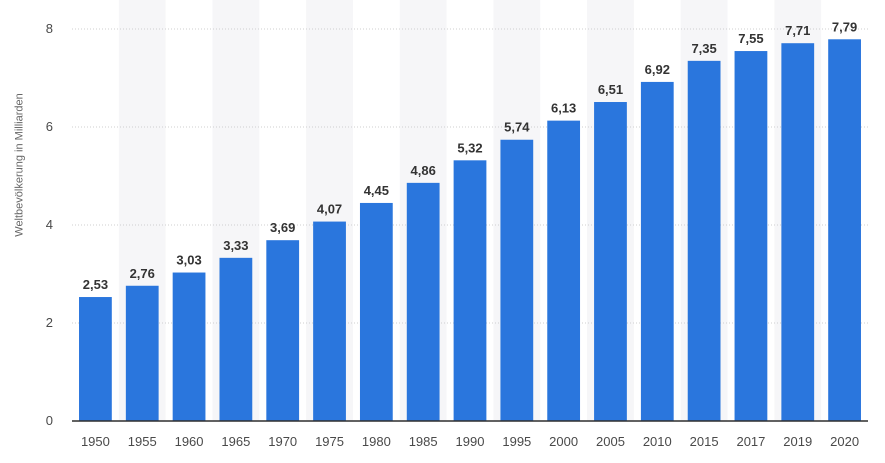 The image size is (885, 463). What do you see at coordinates (797, 441) in the screenshot?
I see `x-tick-label: 2019` at bounding box center [797, 441].